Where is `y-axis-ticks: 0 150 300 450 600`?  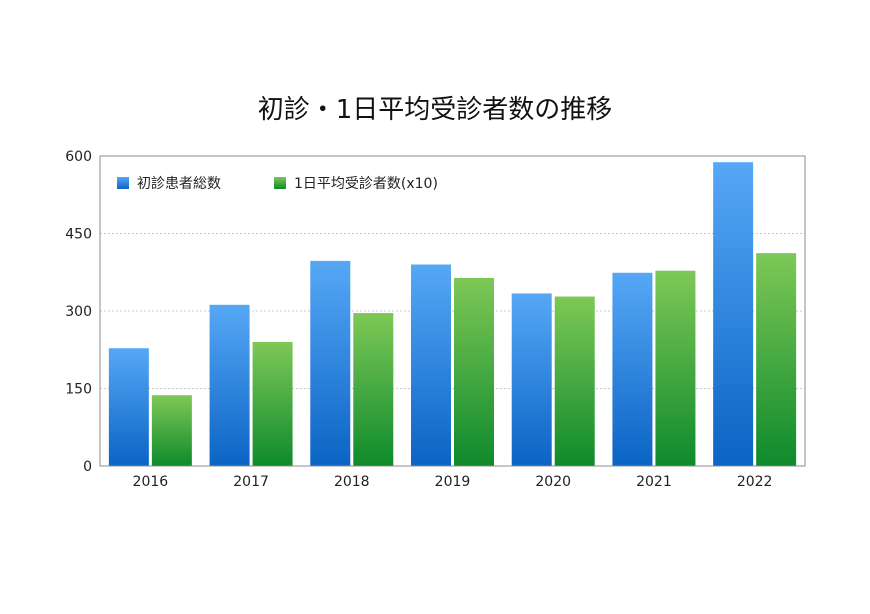 y-axis-ticks: 0 150 300 450 600 is located at coordinates (78, 312).